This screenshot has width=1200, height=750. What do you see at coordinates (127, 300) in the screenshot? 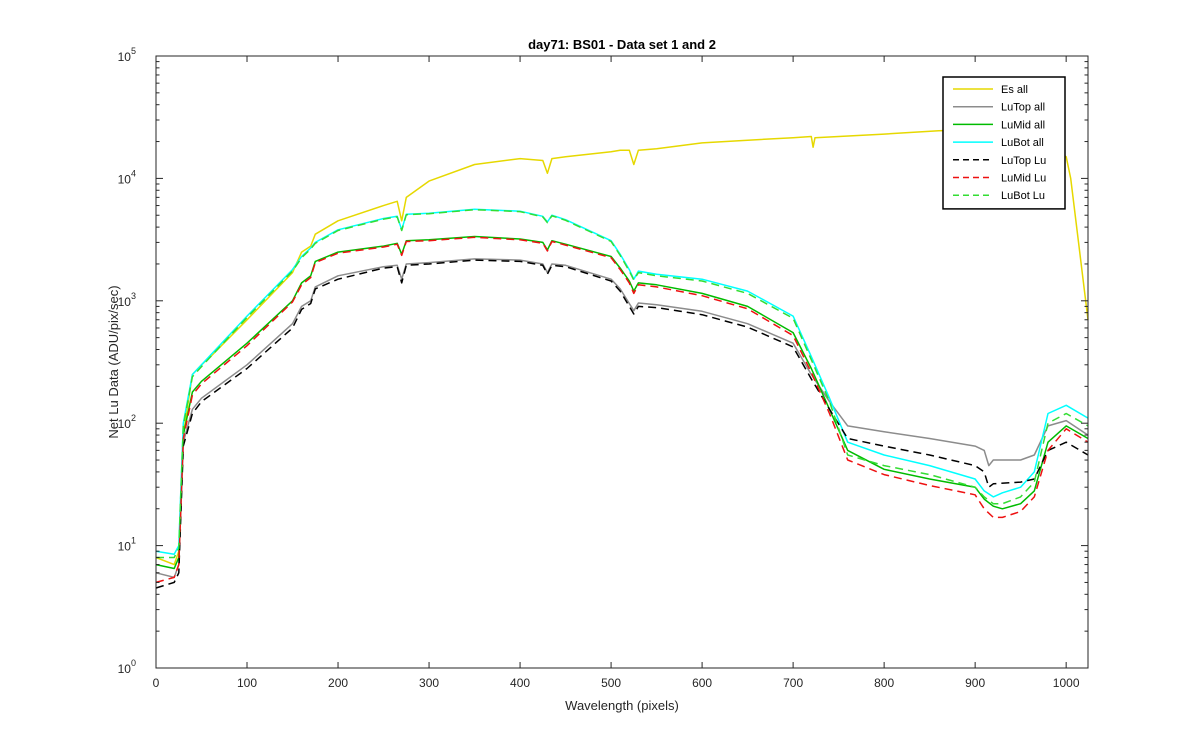
I see `y-tick-label-3: 10³` at bounding box center [127, 300].